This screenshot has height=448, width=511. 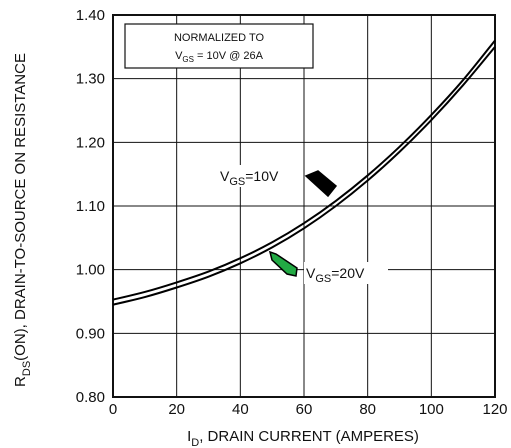 What do you see at coordinates (90, 79) in the screenshot?
I see `y-tick-label: 1.30` at bounding box center [90, 79].